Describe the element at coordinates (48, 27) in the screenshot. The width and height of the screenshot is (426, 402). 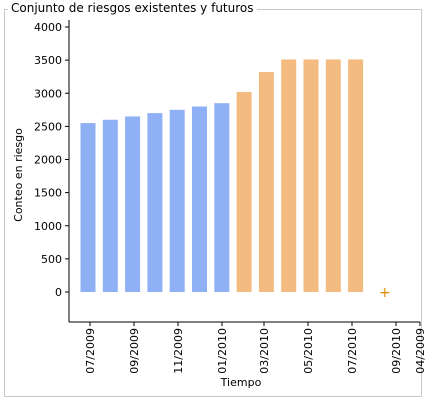
I see `y-tick-label: 4000` at that location.